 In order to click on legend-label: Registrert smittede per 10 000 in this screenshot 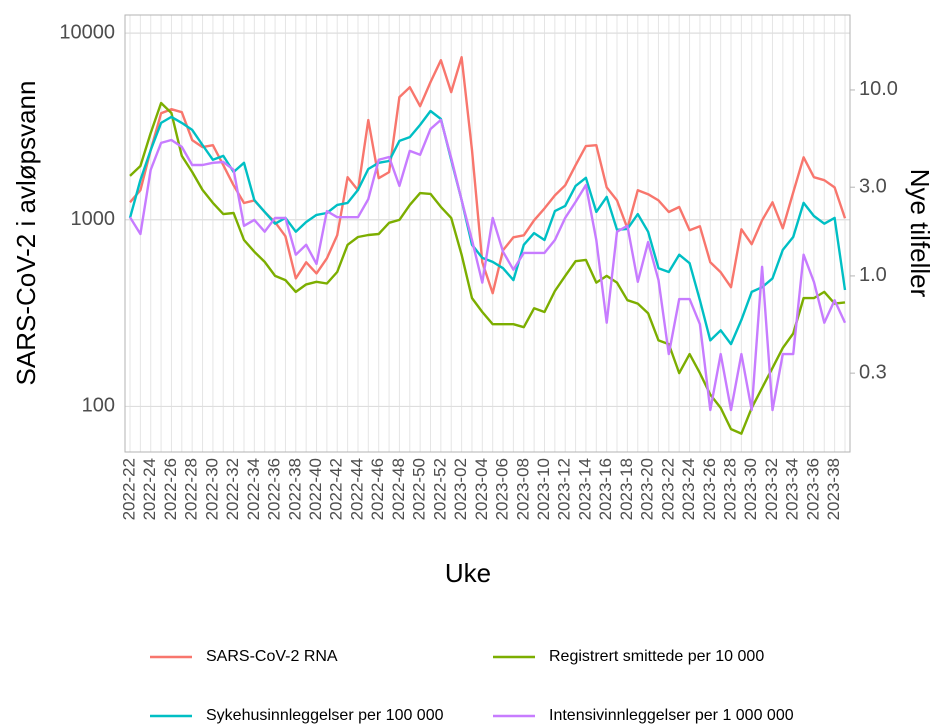, I will do `click(656, 656)`.